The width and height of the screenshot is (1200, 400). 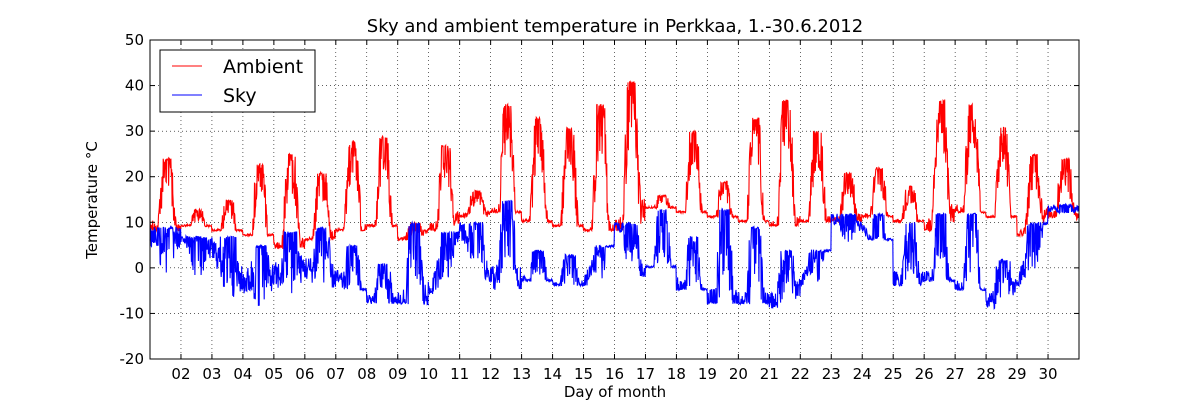 I want to click on y-axis-label: Temperature °C, so click(x=92, y=200).